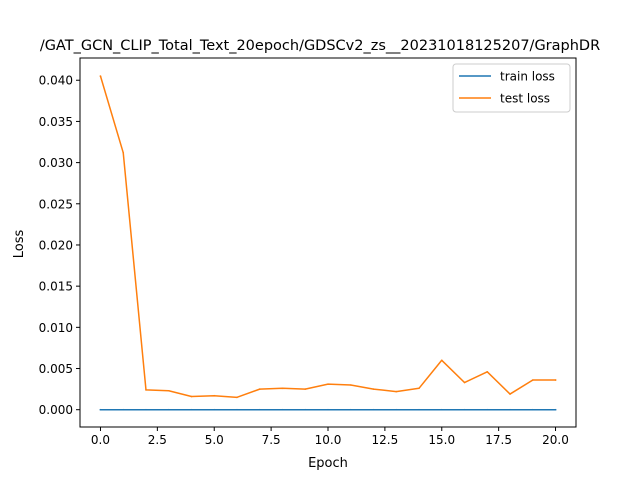 This screenshot has width=640, height=480. What do you see at coordinates (498, 440) in the screenshot?
I see `x-tick-label: 17.5` at bounding box center [498, 440].